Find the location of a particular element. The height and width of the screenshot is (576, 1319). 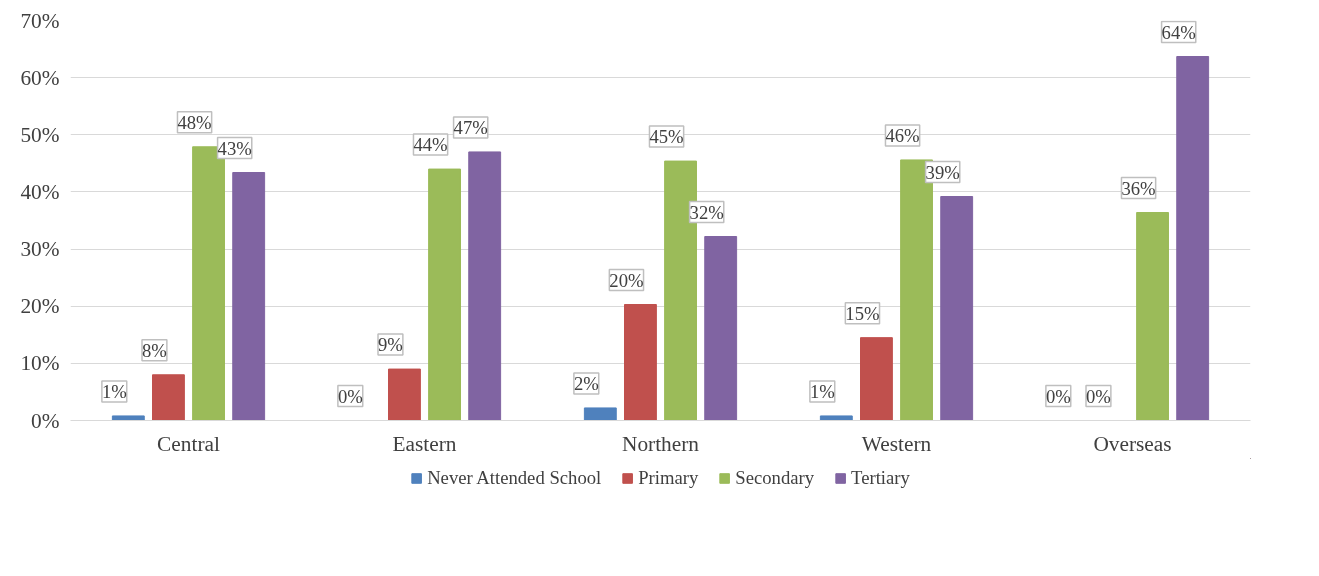

data-label: 39% is located at coordinates (942, 172).